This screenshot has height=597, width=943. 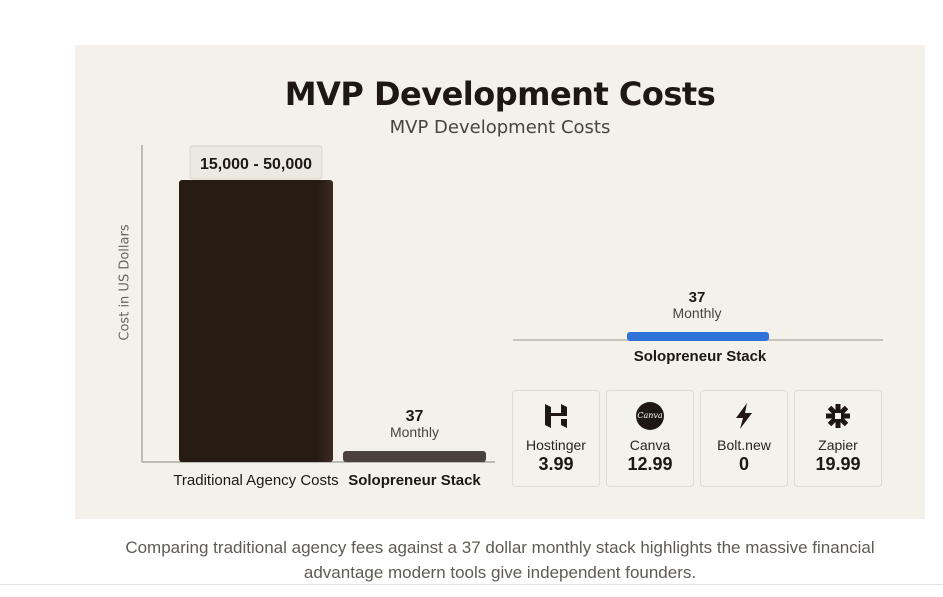 I want to click on tool-name: Canva, so click(x=650, y=445).